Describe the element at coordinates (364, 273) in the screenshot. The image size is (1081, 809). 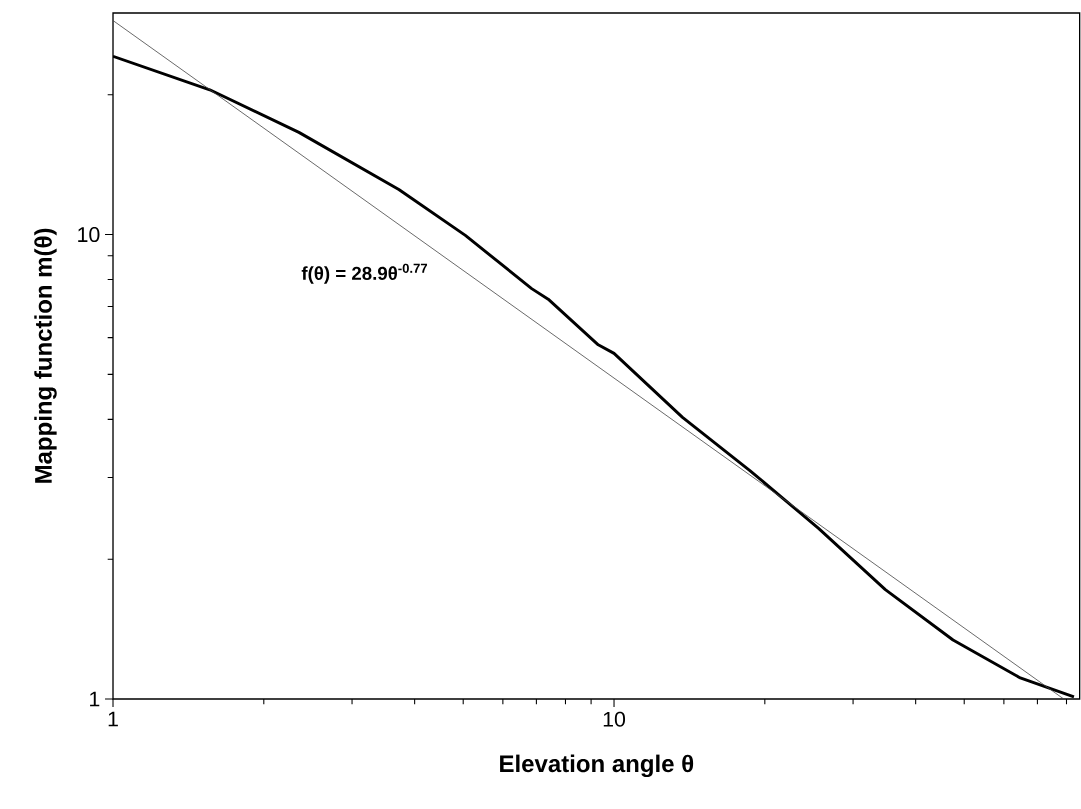
I see `annotation: f(θ) = 28.9θ$^{-0.77}$` at that location.